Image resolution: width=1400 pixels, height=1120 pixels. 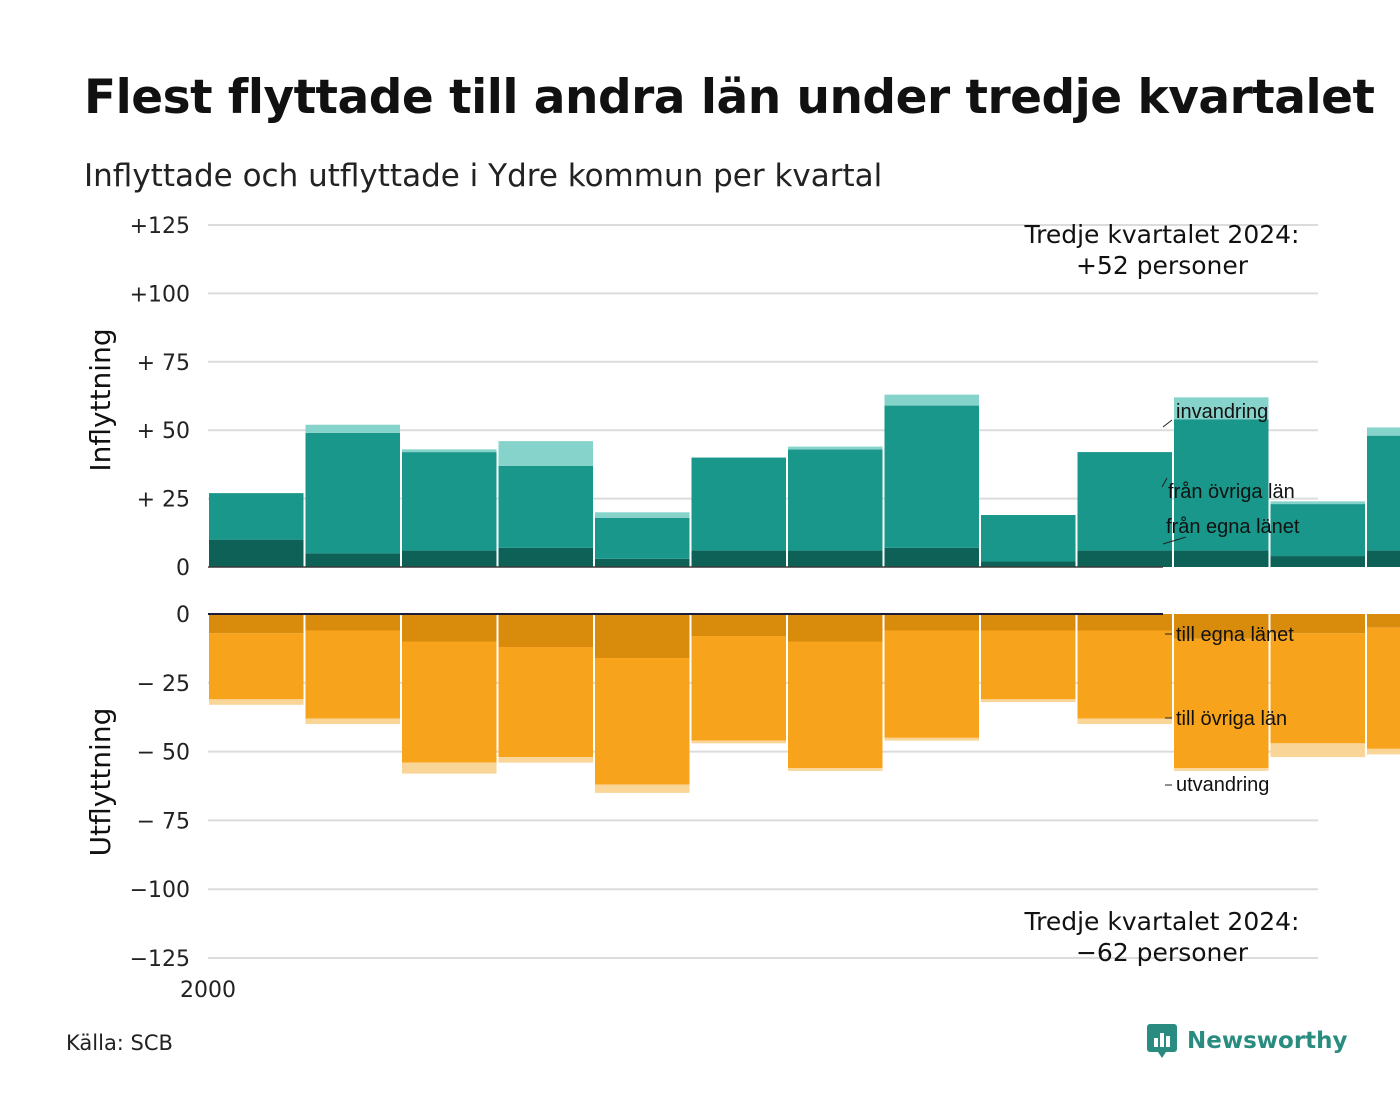 What do you see at coordinates (1162, 921) in the screenshot?
I see `callout-out-line1: Tredje kvartalet 2024:` at bounding box center [1162, 921].